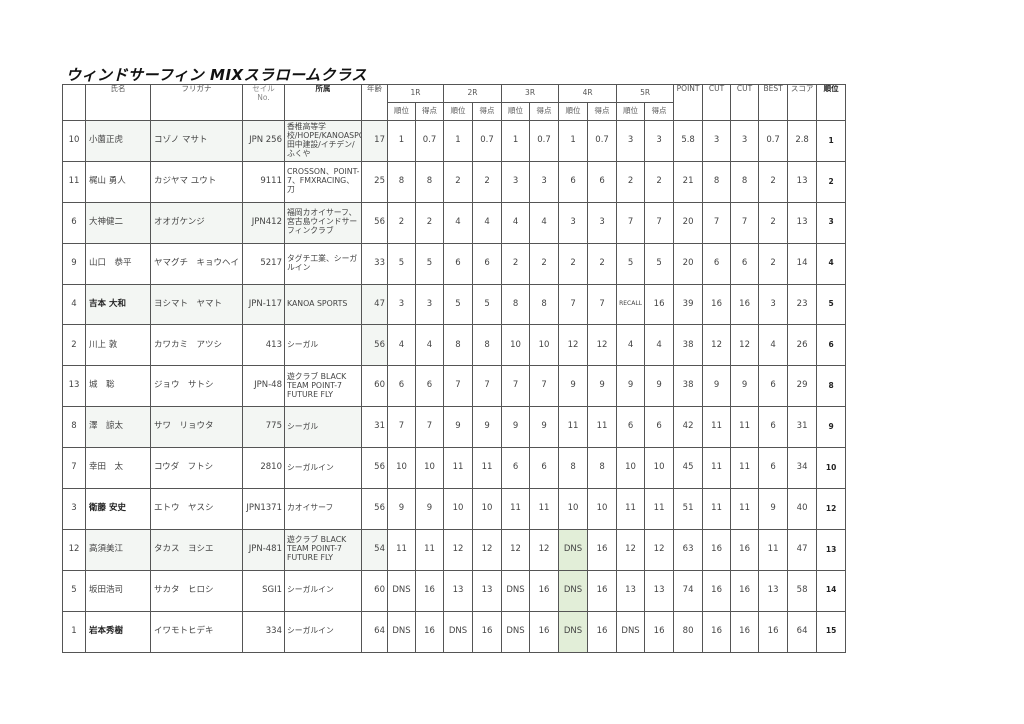 Image resolution: width=1024 pixels, height=724 pixels. I want to click on header-round-3: 3R, so click(530, 93).